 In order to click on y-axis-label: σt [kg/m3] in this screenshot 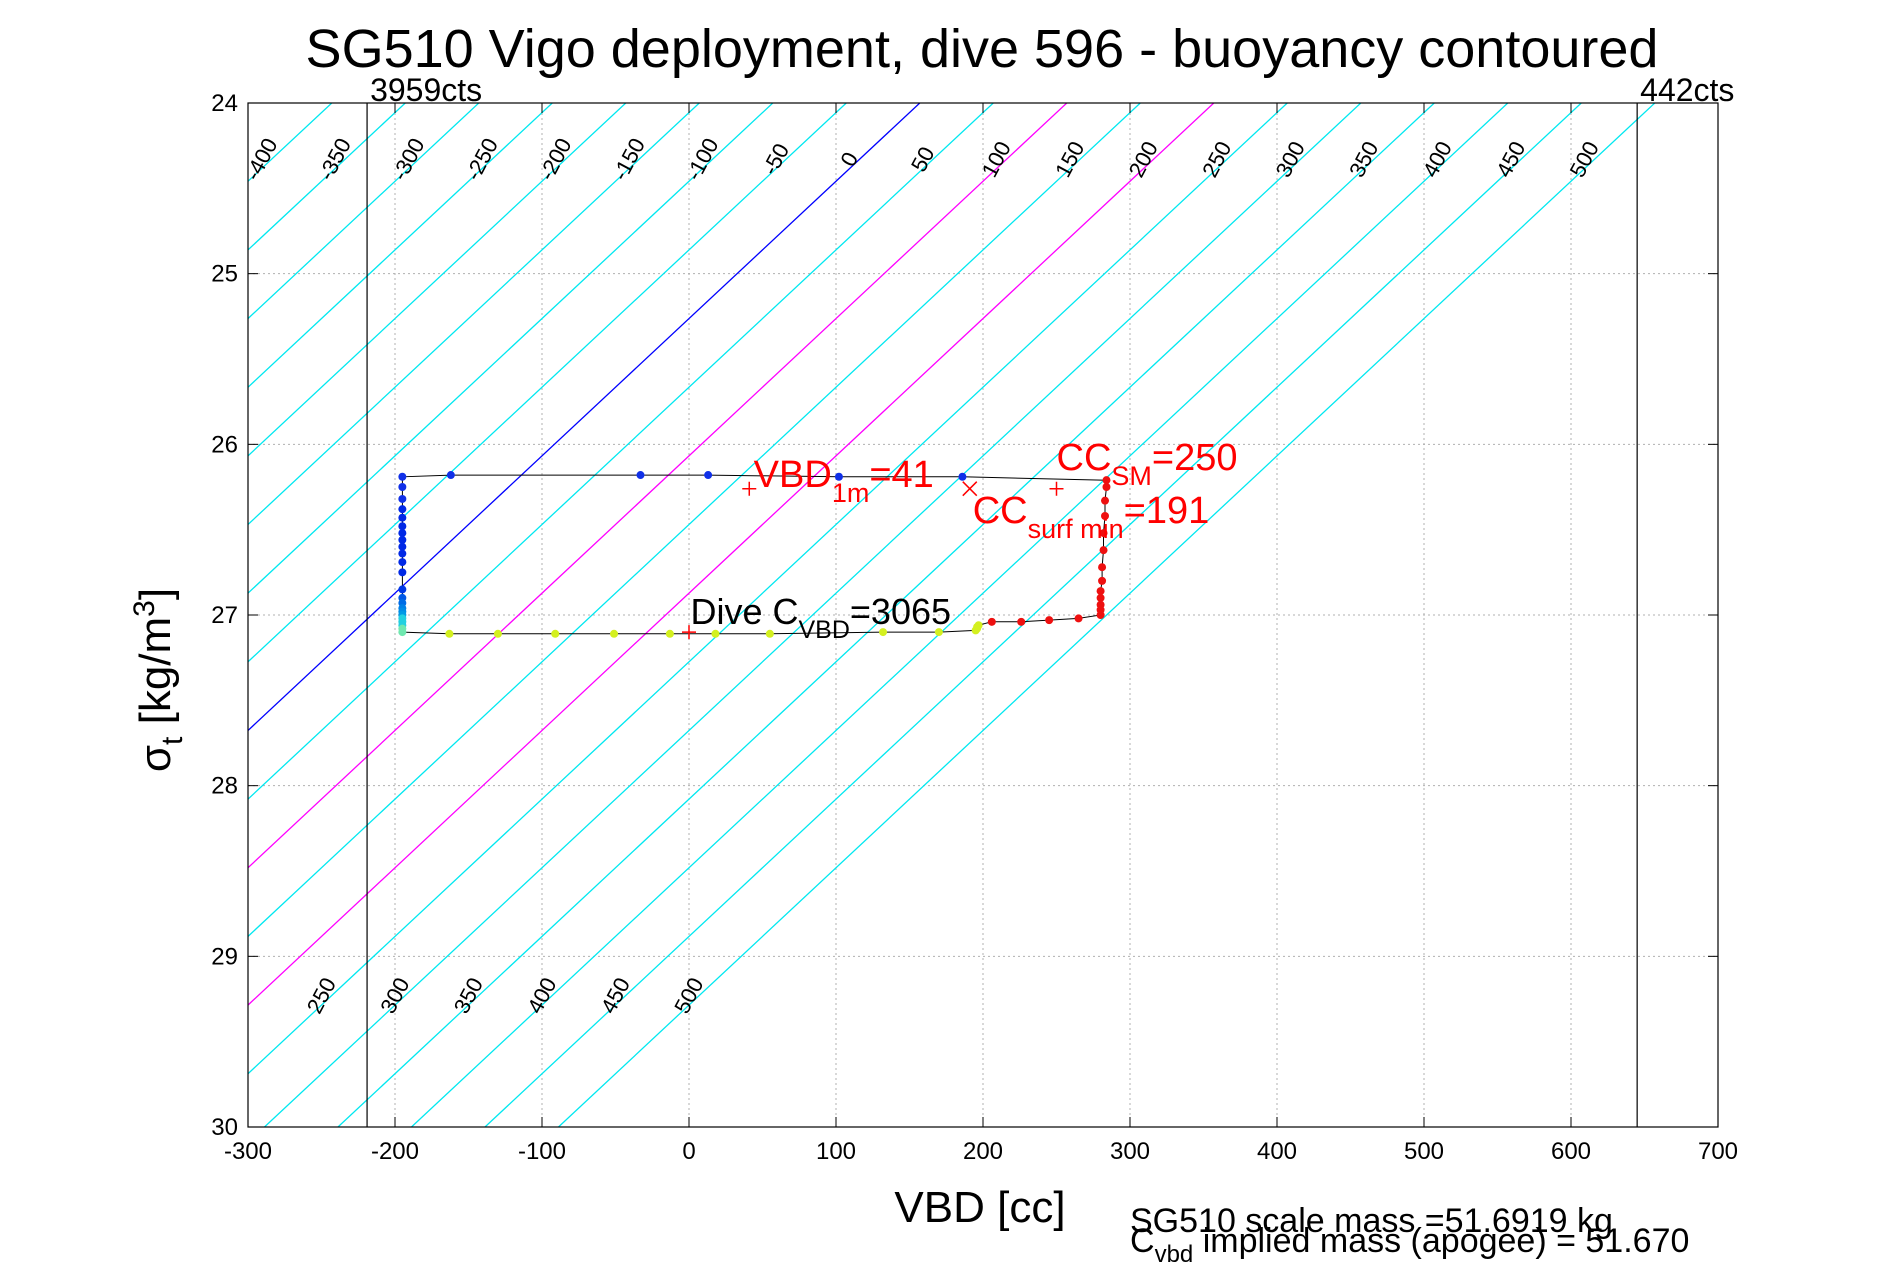, I will do `click(158, 680)`.